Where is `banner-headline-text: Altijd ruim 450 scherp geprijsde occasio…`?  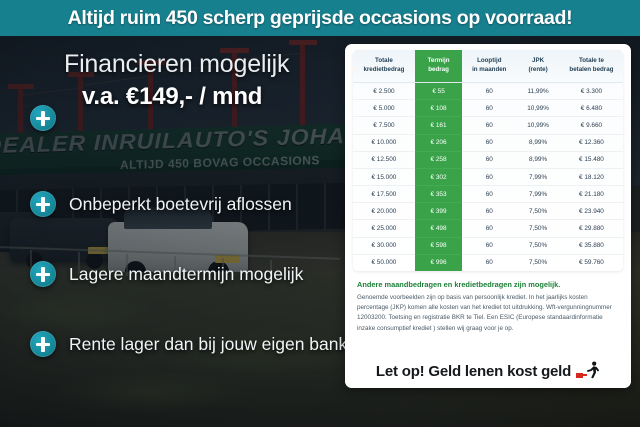
banner-headline-text: Altijd ruim 450 scherp geprijsde occasio… is located at coordinates (320, 17).